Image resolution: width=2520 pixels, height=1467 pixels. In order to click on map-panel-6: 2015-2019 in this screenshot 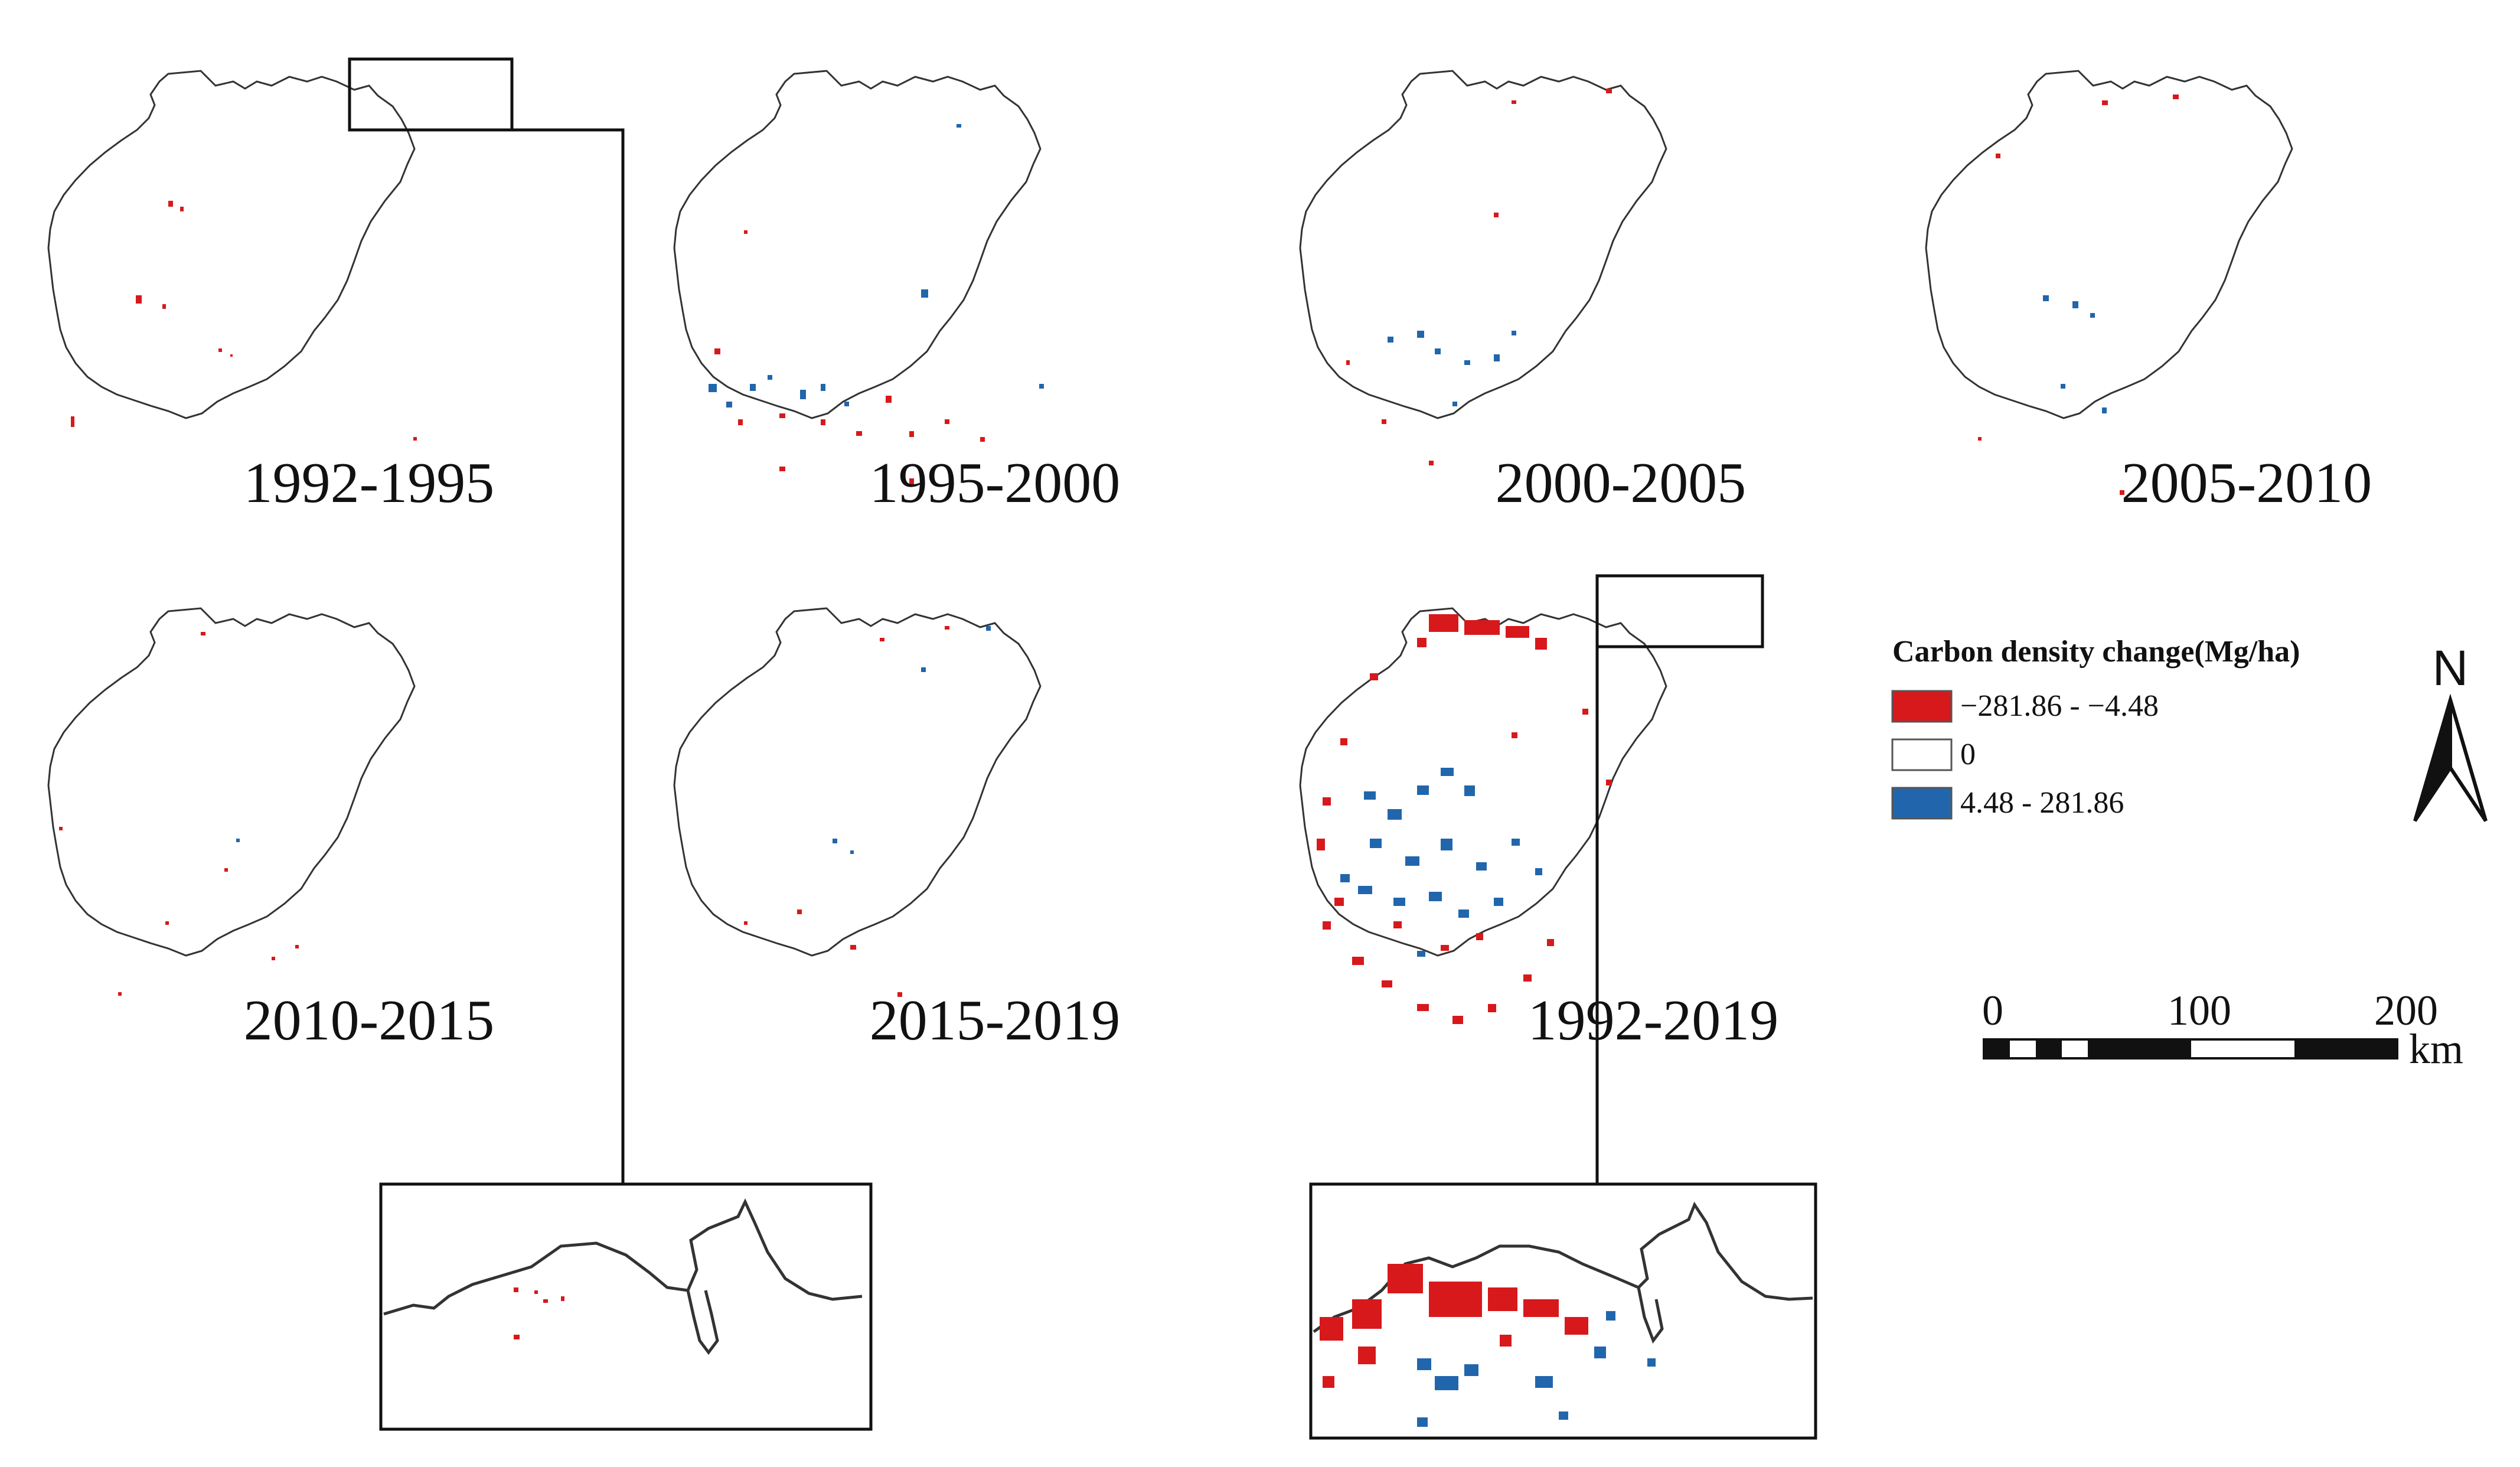, I will do `click(897, 829)`.